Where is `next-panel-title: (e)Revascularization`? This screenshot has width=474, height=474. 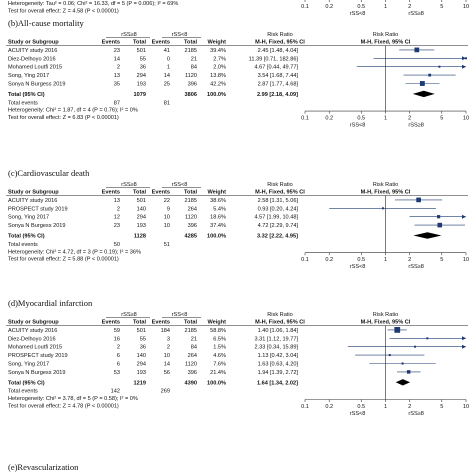 next-panel-title: (e)Revascularization is located at coordinates (43, 467).